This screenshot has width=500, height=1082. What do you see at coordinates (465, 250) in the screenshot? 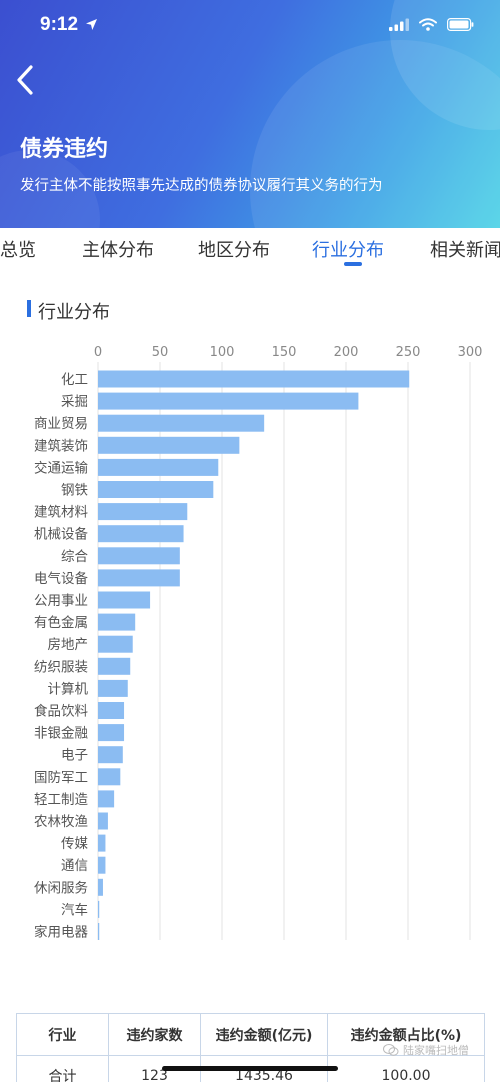
I see `tab-related-news: 相关新闻` at bounding box center [465, 250].